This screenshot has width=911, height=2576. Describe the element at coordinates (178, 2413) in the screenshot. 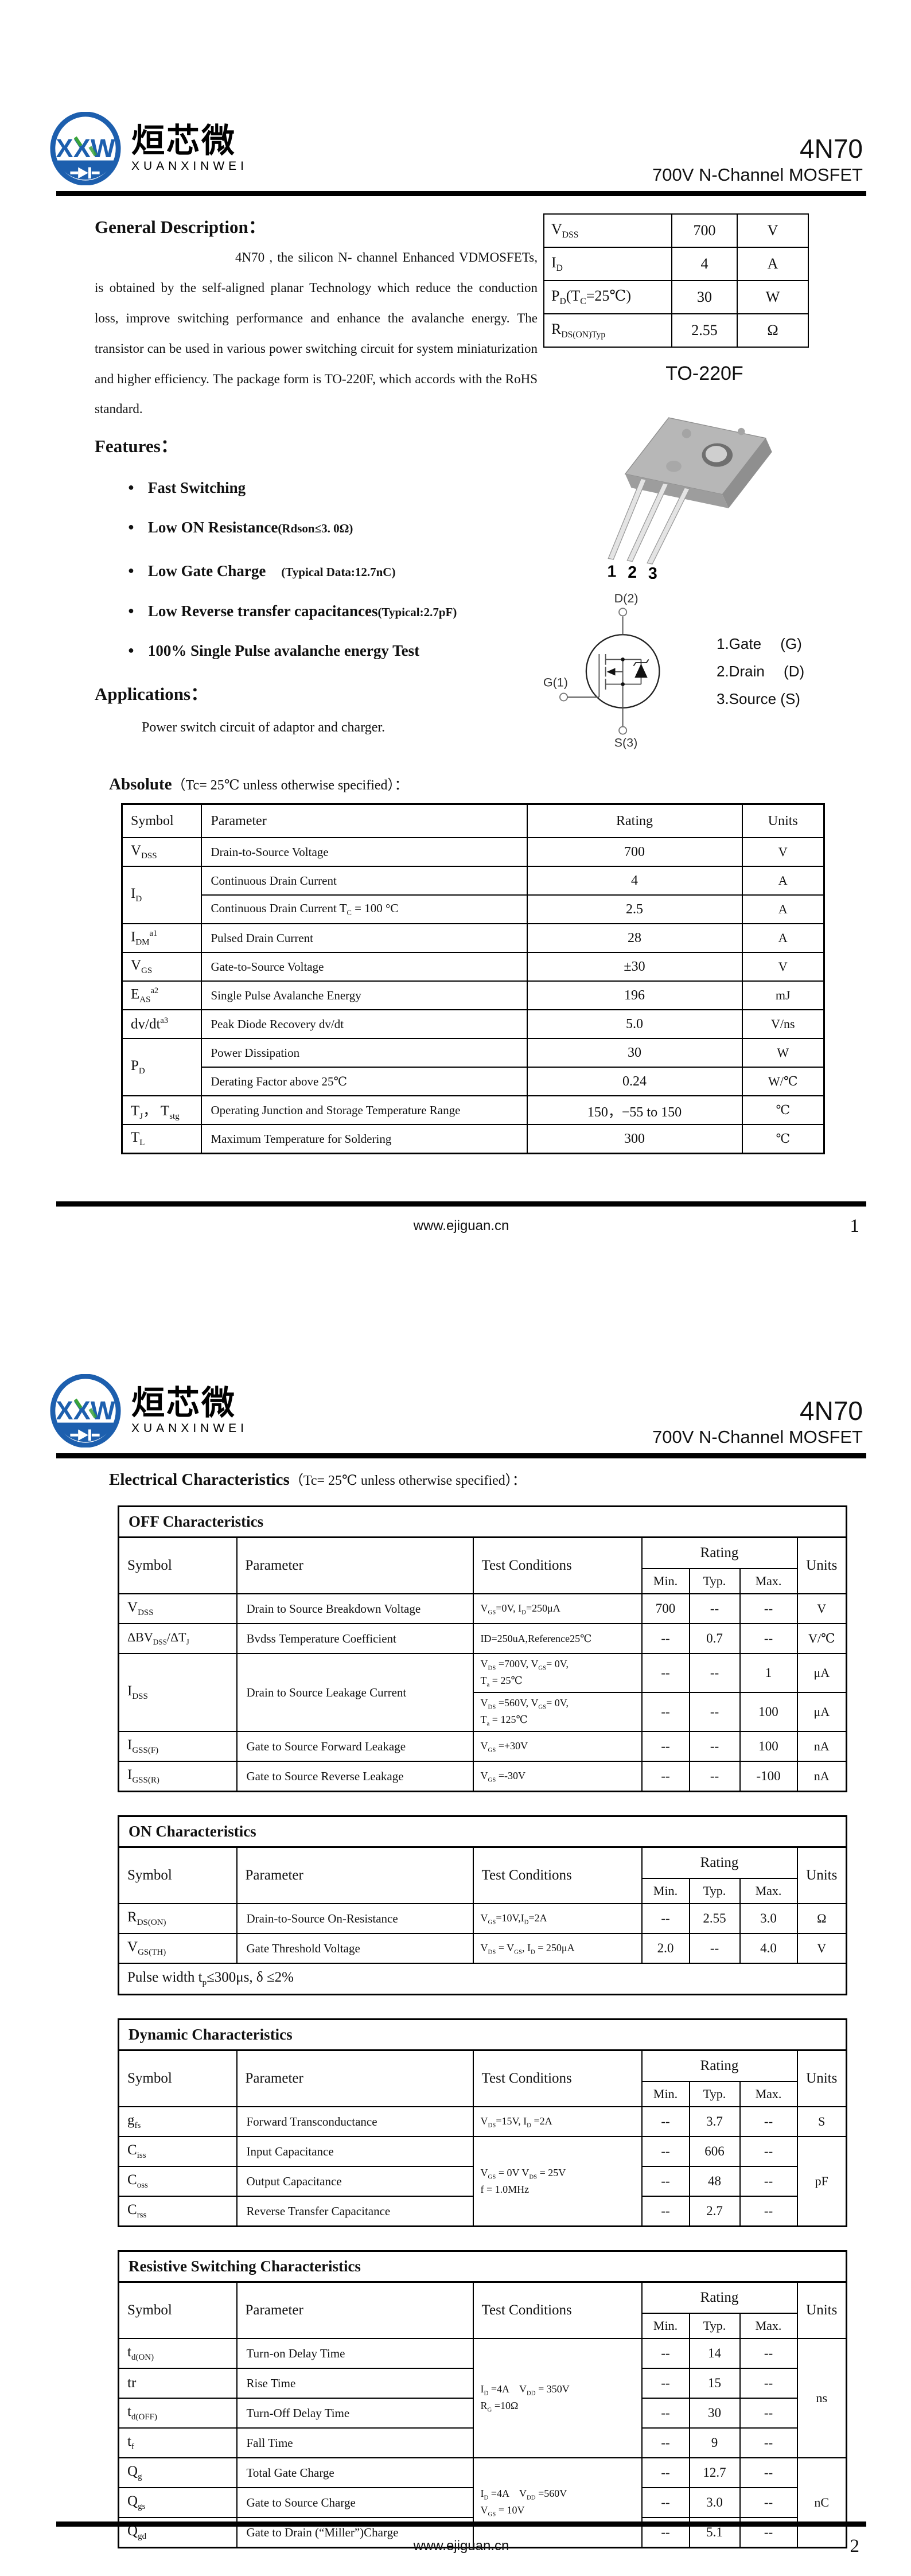

I see `symbol-cell: td(OFF)` at that location.